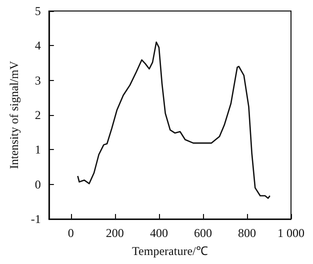 This screenshot has width=313, height=264. Describe the element at coordinates (247, 233) in the screenshot. I see `x-tick-label: 800` at that location.